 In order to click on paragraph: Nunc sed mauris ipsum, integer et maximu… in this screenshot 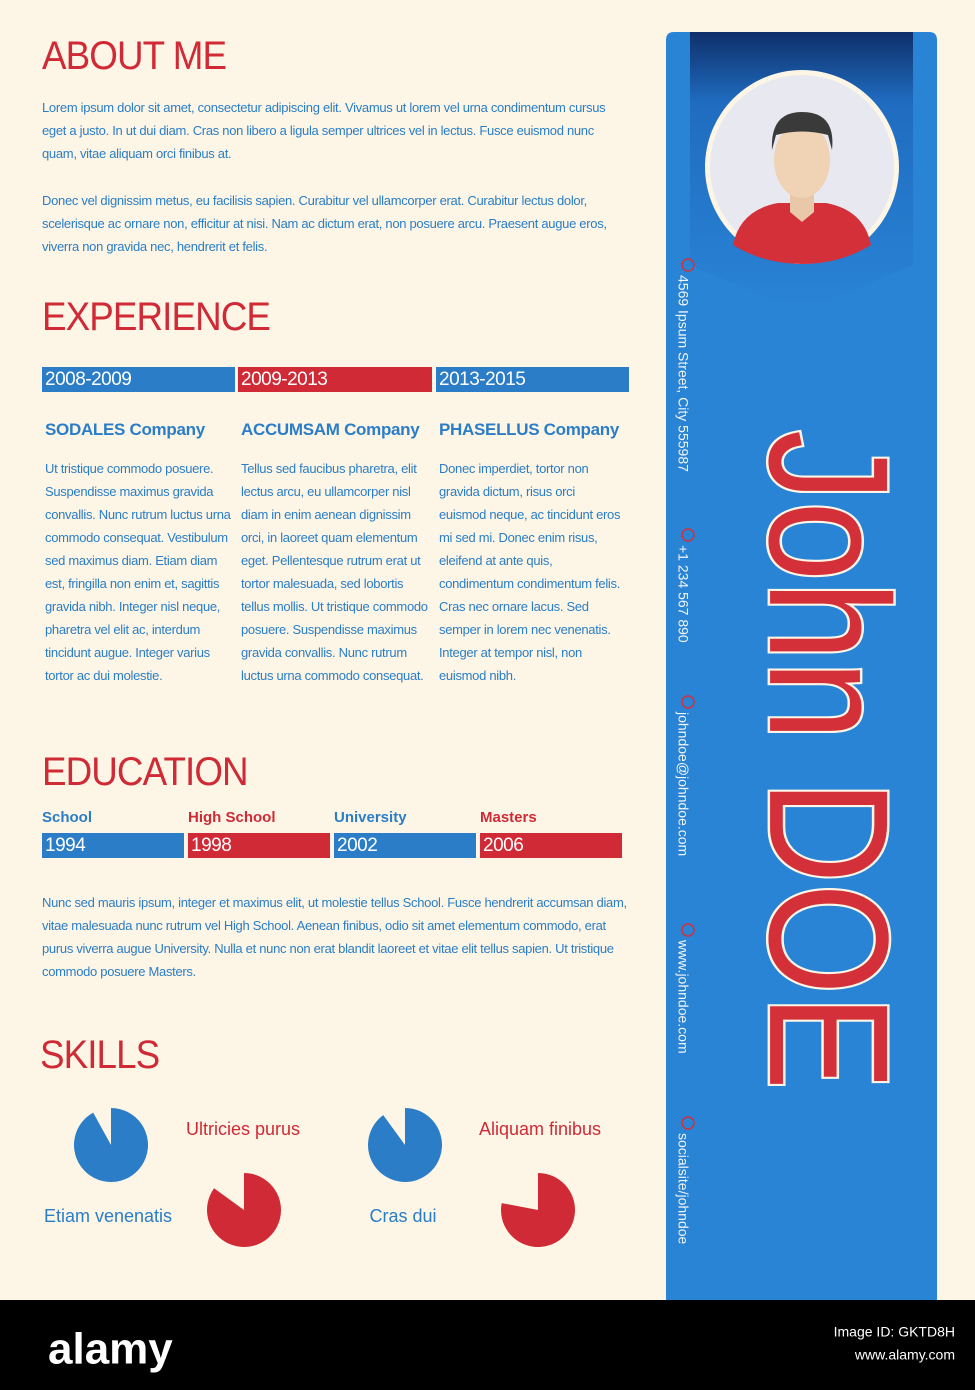, I will do `click(334, 937)`.